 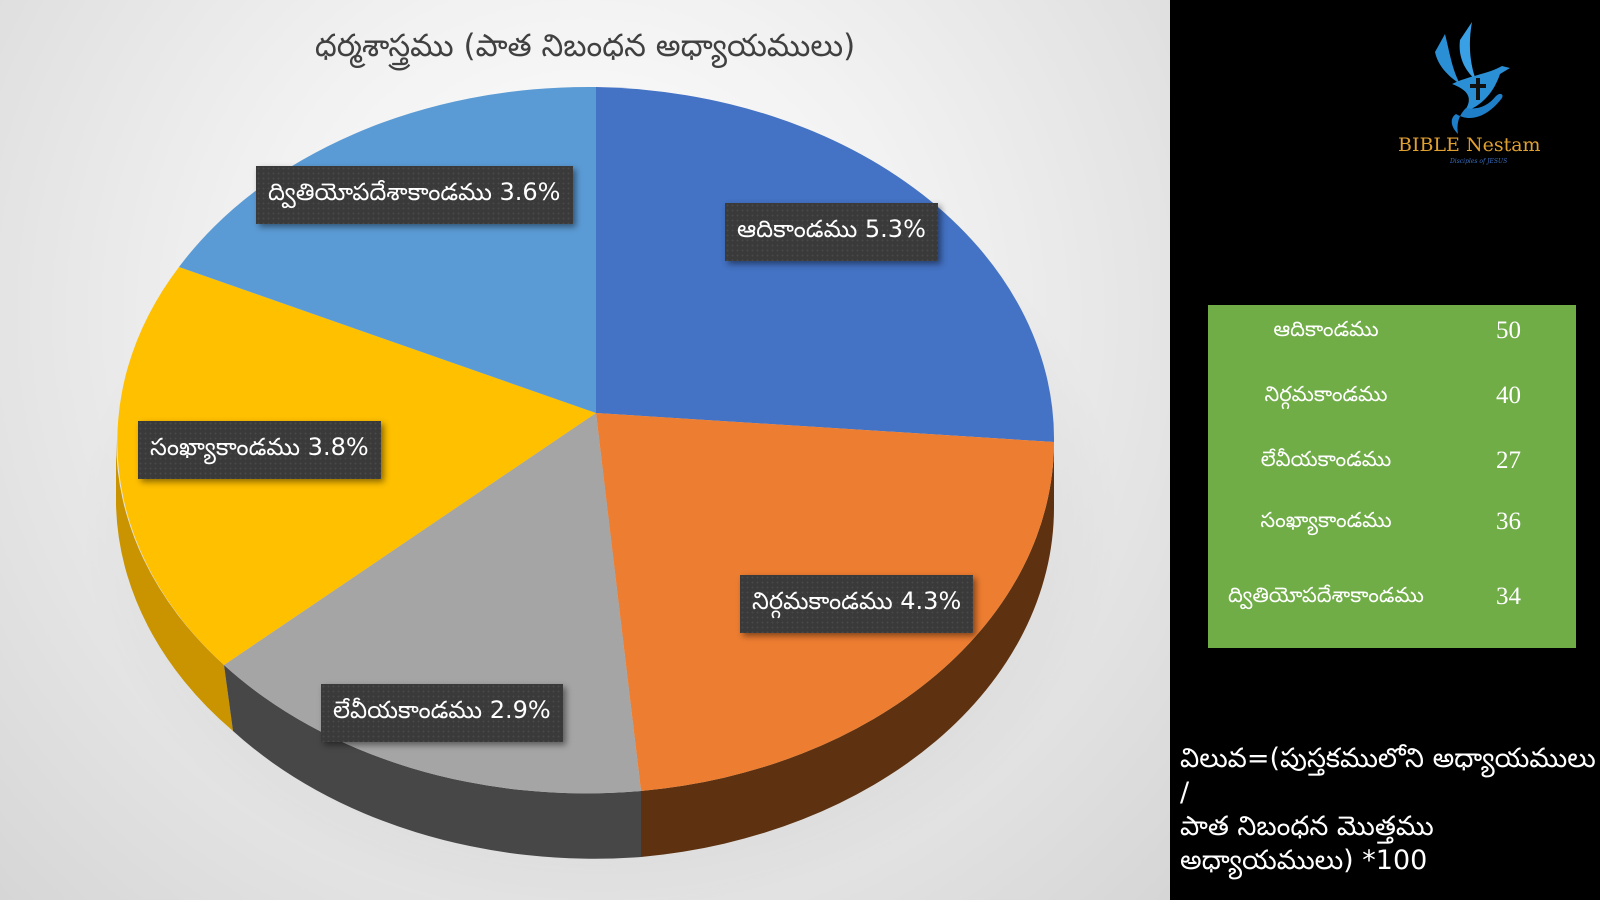 I want to click on logo-name: BIBLE Nestam, so click(x=1469, y=145).